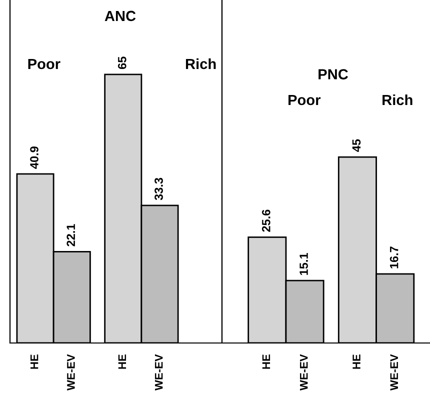 Image resolution: width=430 pixels, height=405 pixels. I want to click on data-label: 65, so click(122, 62).